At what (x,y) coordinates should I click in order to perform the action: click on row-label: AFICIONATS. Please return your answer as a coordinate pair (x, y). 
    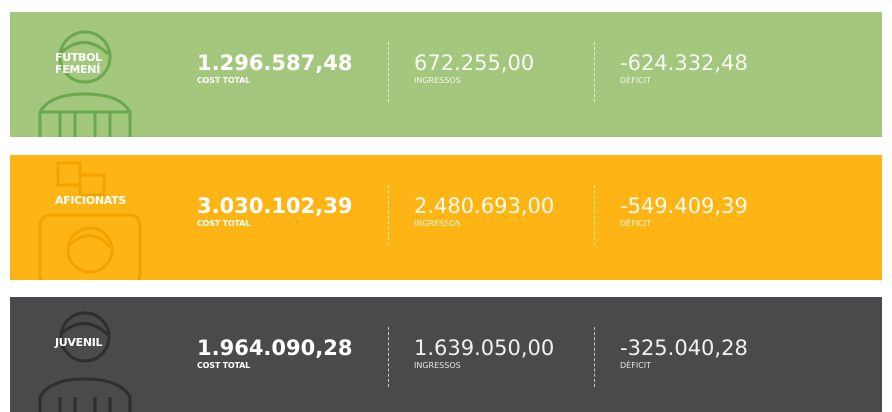
    Looking at the image, I should click on (90, 201).